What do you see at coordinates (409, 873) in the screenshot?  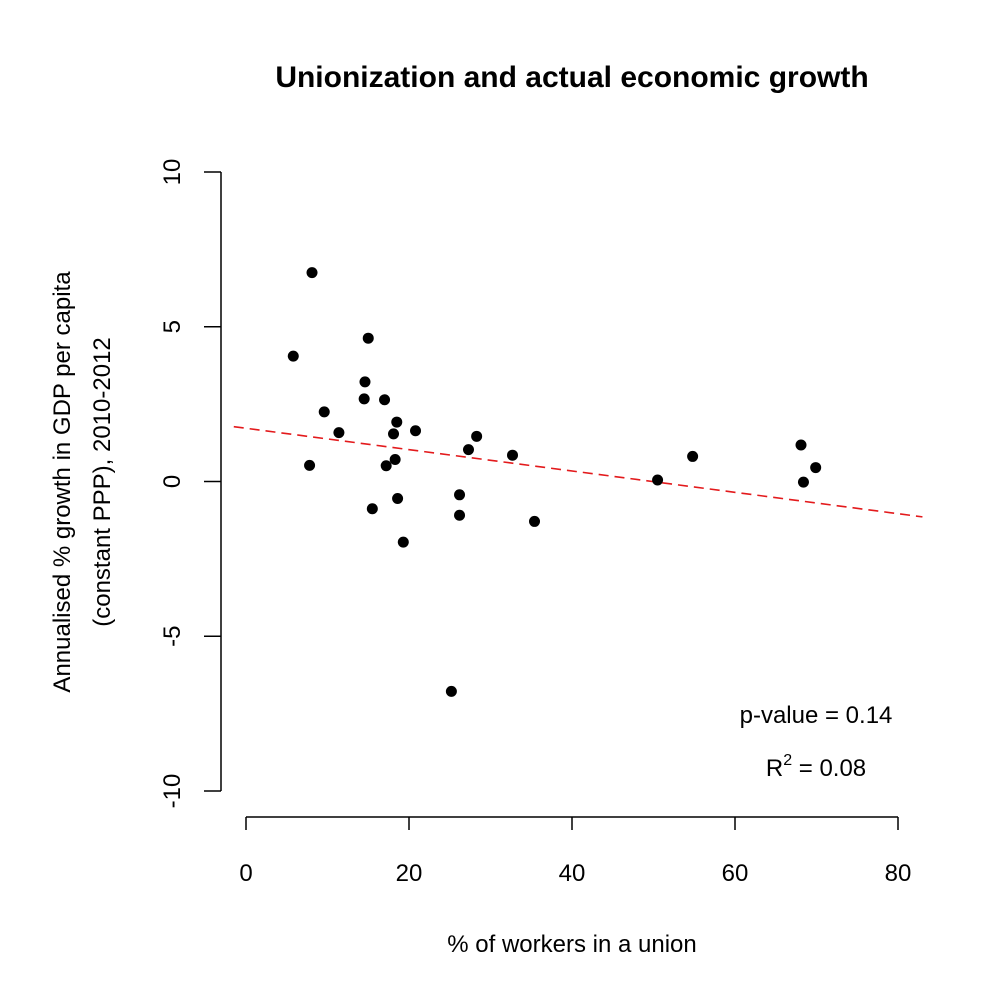 I see `x-tick-label-20: 20` at bounding box center [409, 873].